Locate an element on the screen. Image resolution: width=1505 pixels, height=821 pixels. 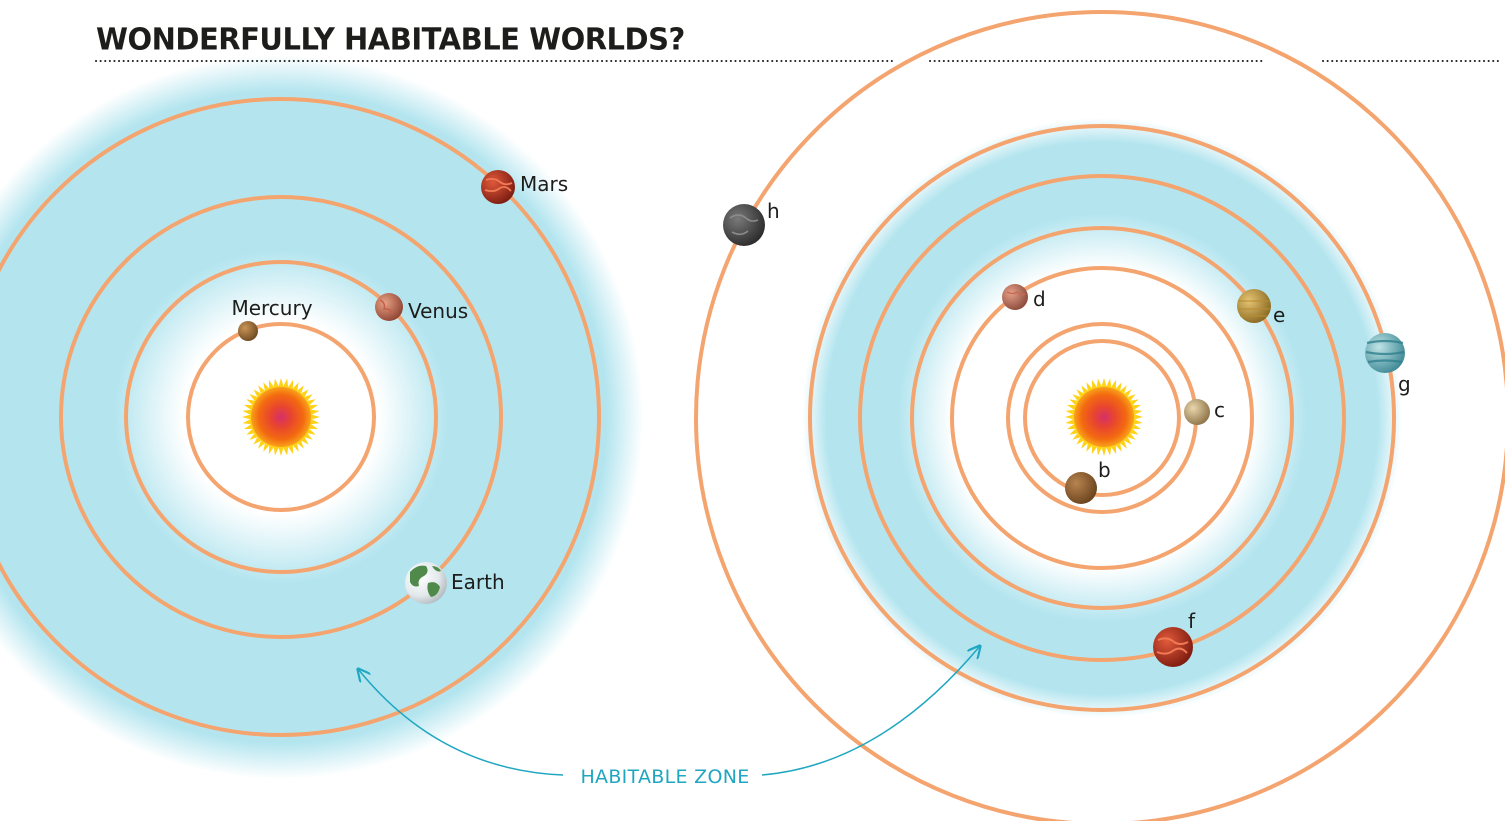
planet-label-e: e is located at coordinates (1279, 315).